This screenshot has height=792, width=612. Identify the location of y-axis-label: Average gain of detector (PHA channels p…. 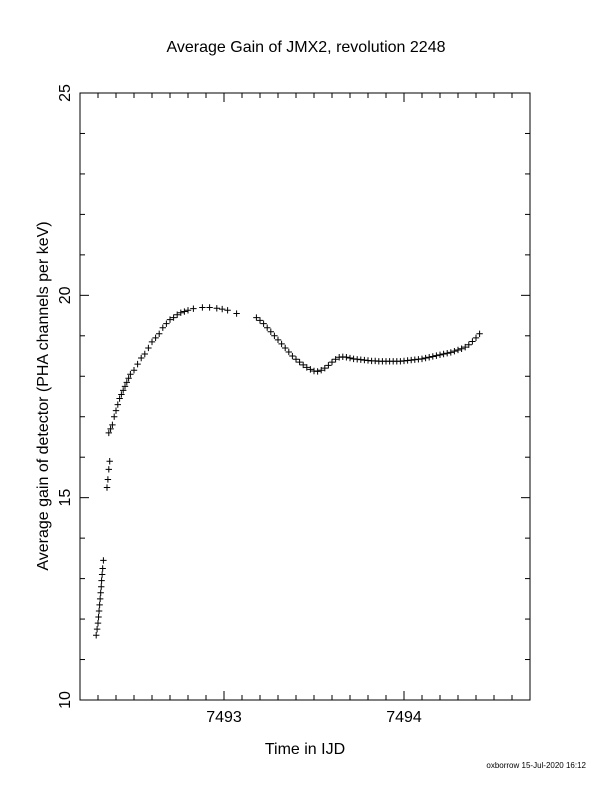
(43, 395).